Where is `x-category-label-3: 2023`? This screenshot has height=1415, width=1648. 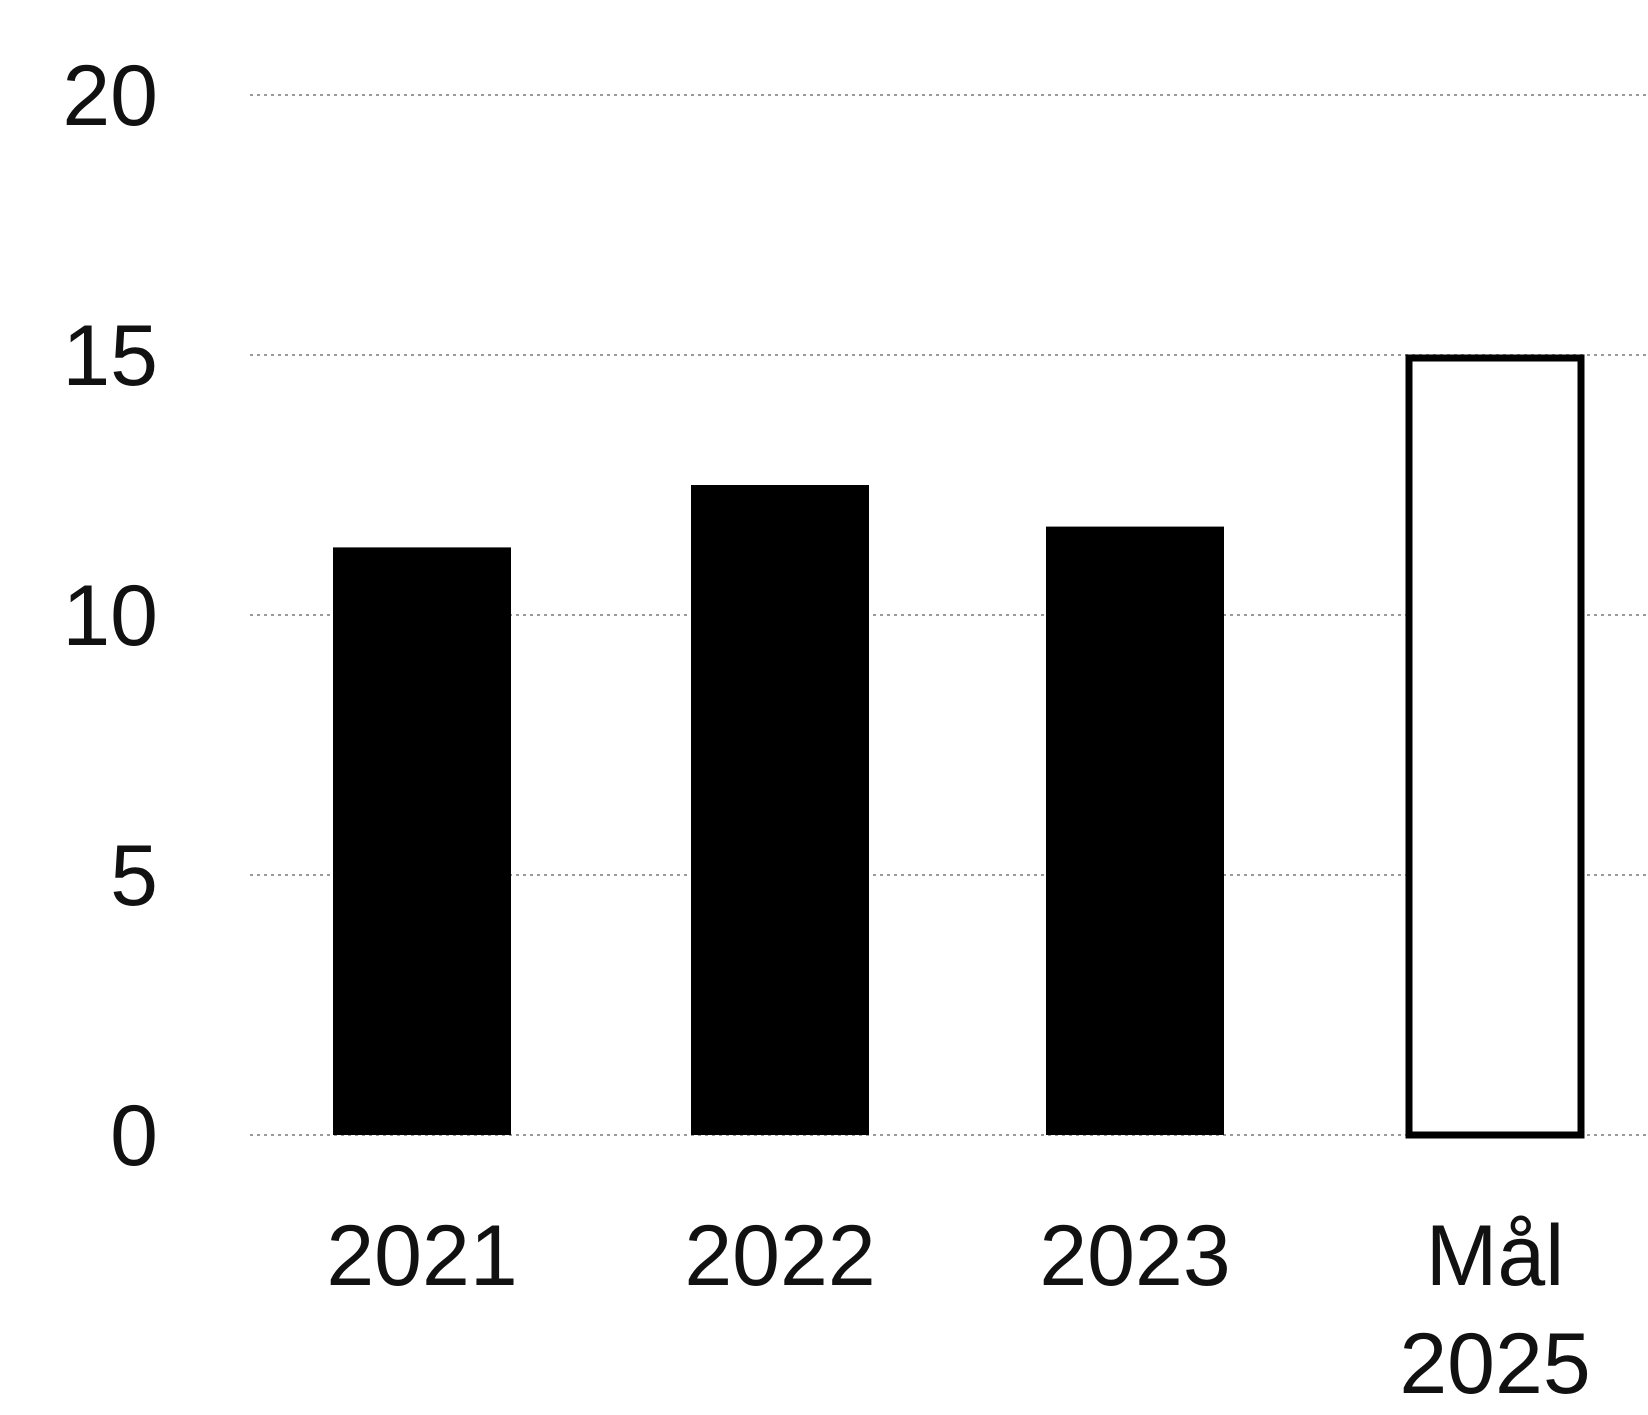
x-category-label-3: 2023 is located at coordinates (1134, 1256).